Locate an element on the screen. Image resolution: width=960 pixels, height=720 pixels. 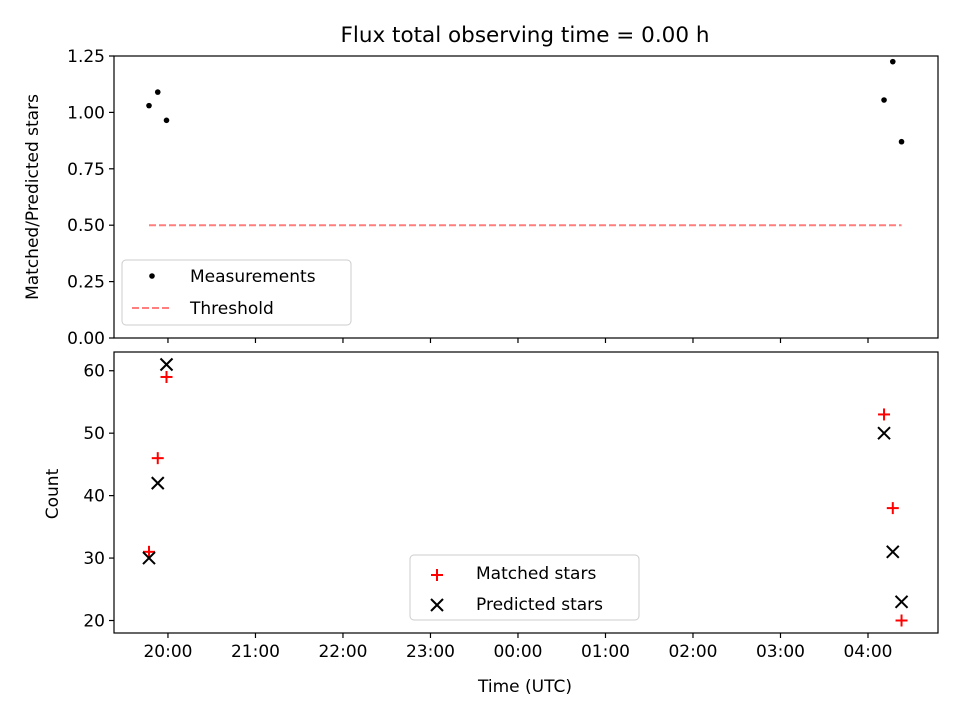
ratio-legend-box is located at coordinates (236, 292).